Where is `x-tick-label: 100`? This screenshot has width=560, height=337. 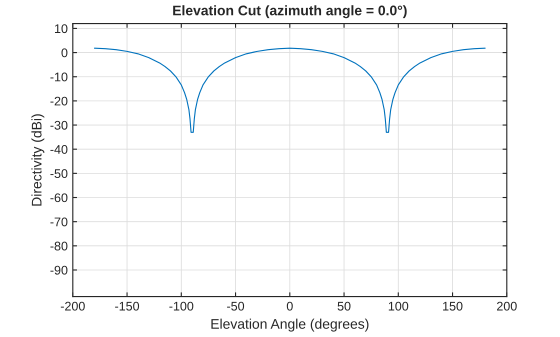
x-tick-label: 100 is located at coordinates (398, 306).